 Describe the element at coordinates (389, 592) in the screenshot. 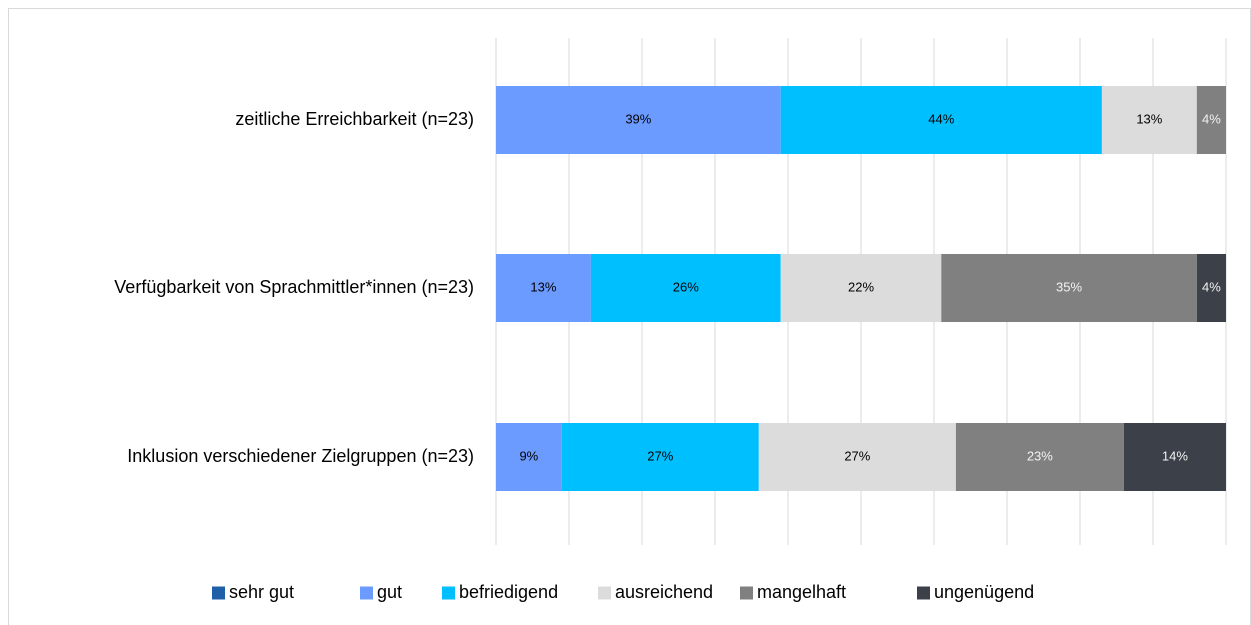

I see `legend-label: gut` at that location.